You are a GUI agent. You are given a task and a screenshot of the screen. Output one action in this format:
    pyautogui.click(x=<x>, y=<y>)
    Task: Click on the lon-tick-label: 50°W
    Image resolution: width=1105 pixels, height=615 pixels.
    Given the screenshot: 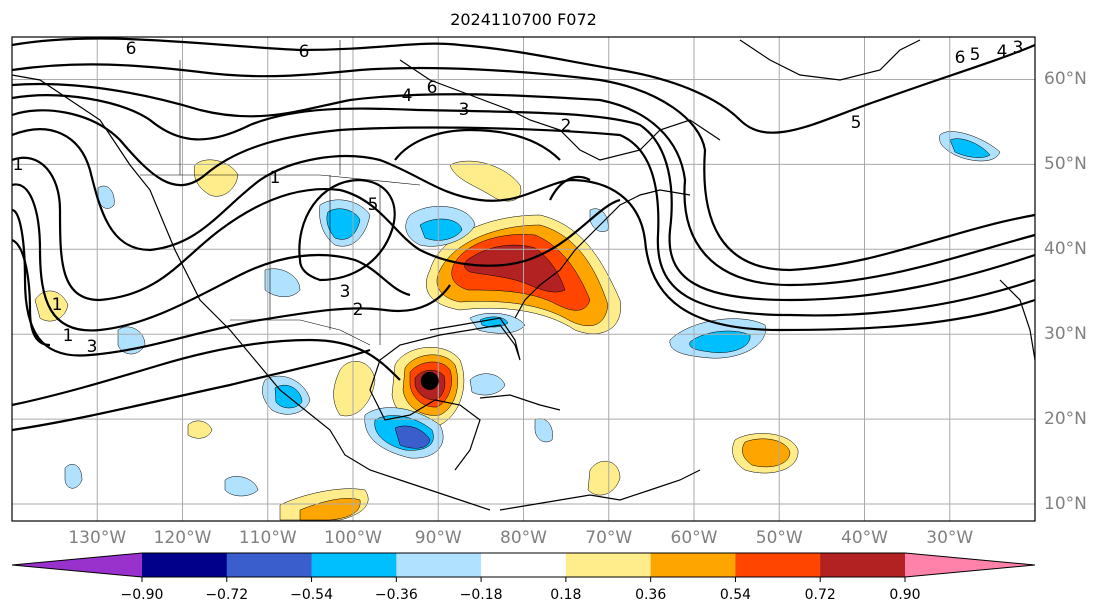 What is the action you would take?
    pyautogui.click(x=779, y=538)
    